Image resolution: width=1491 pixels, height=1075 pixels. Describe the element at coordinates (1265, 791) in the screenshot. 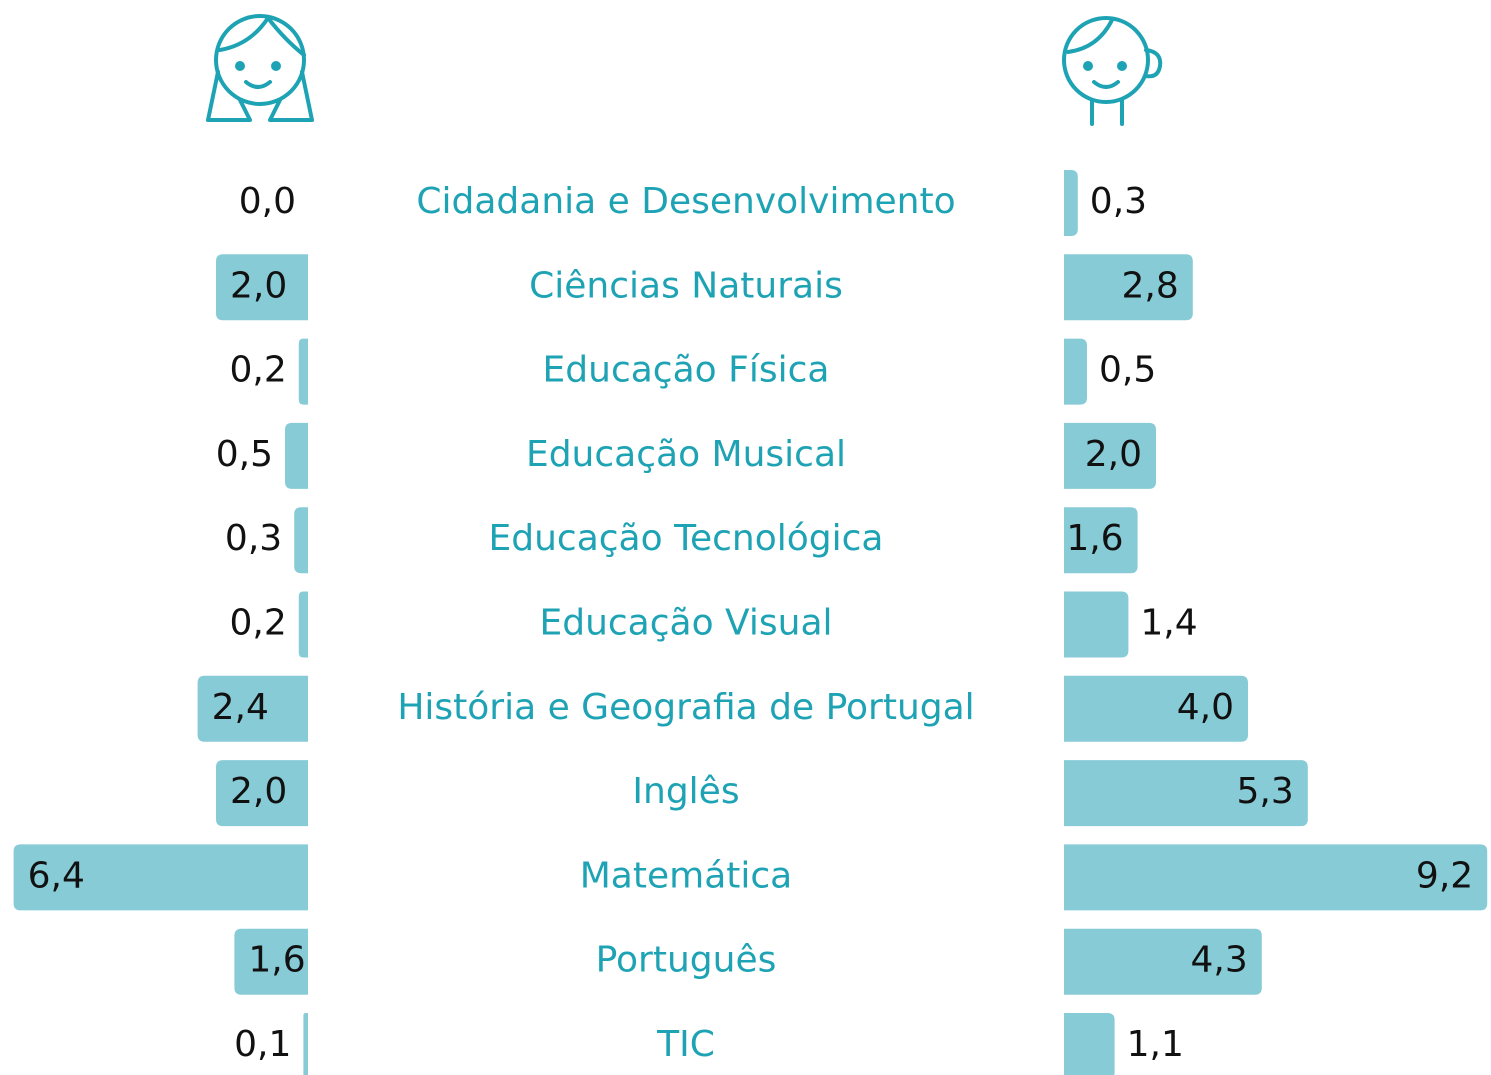

I see `value-label: 5,3` at that location.